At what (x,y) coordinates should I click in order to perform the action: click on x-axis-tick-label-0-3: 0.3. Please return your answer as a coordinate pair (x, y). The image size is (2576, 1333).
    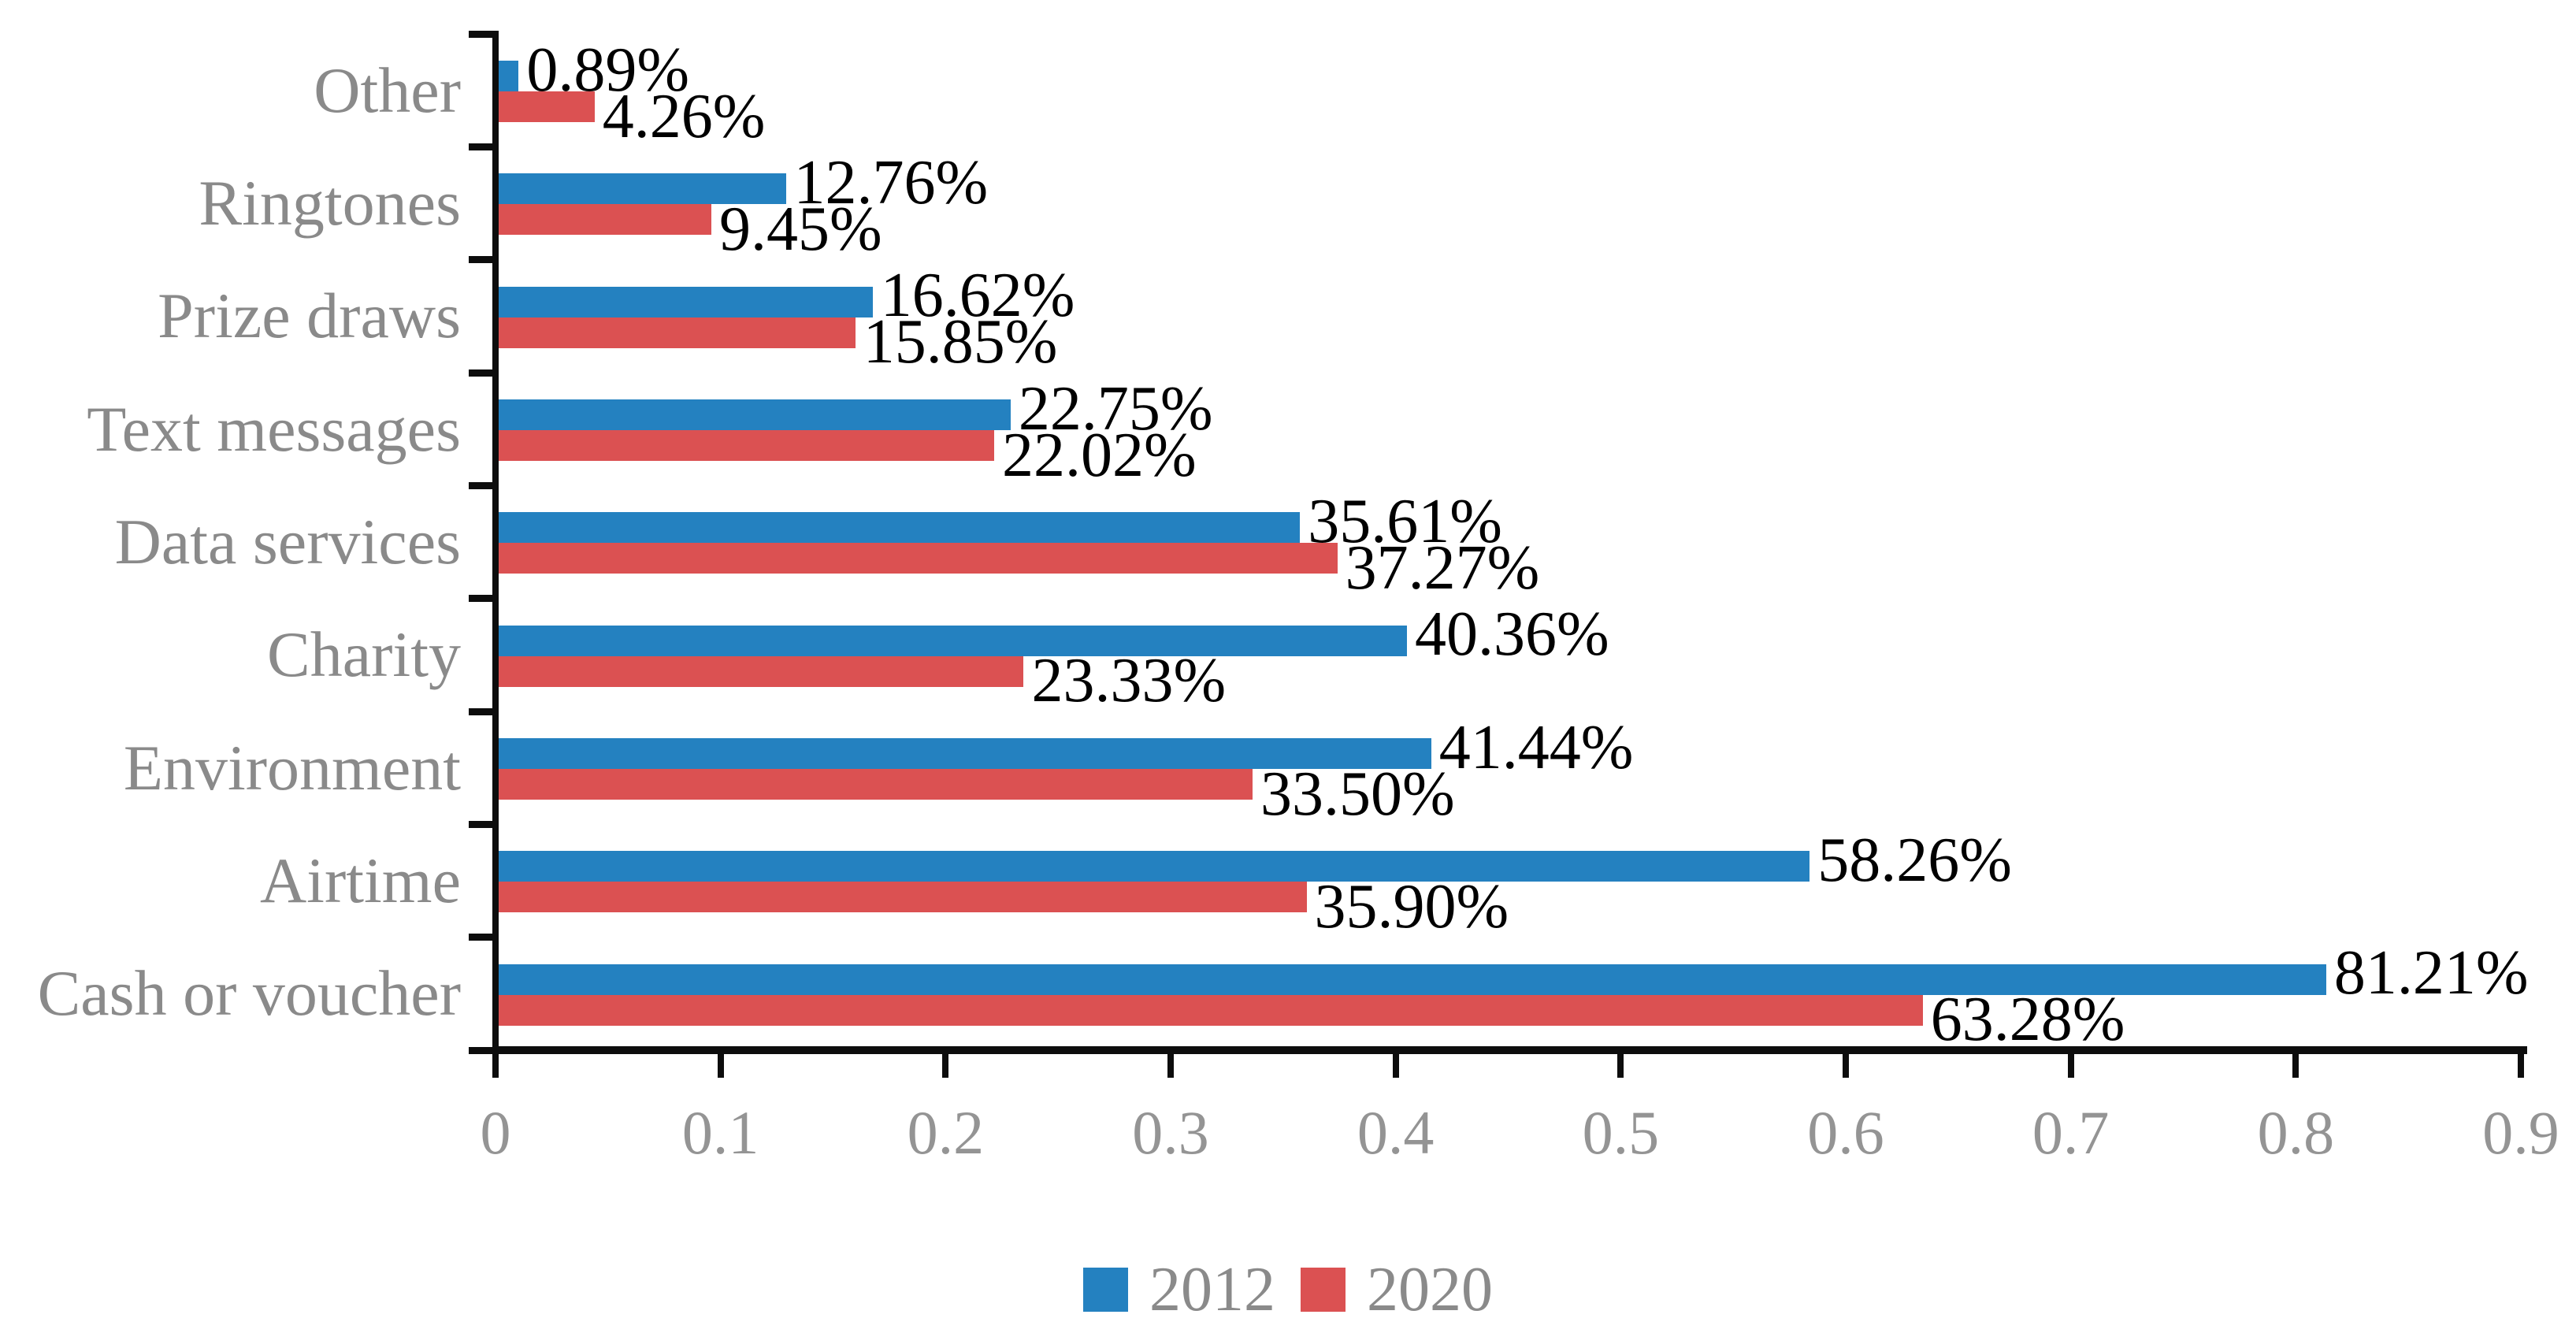
    Looking at the image, I should click on (1170, 1132).